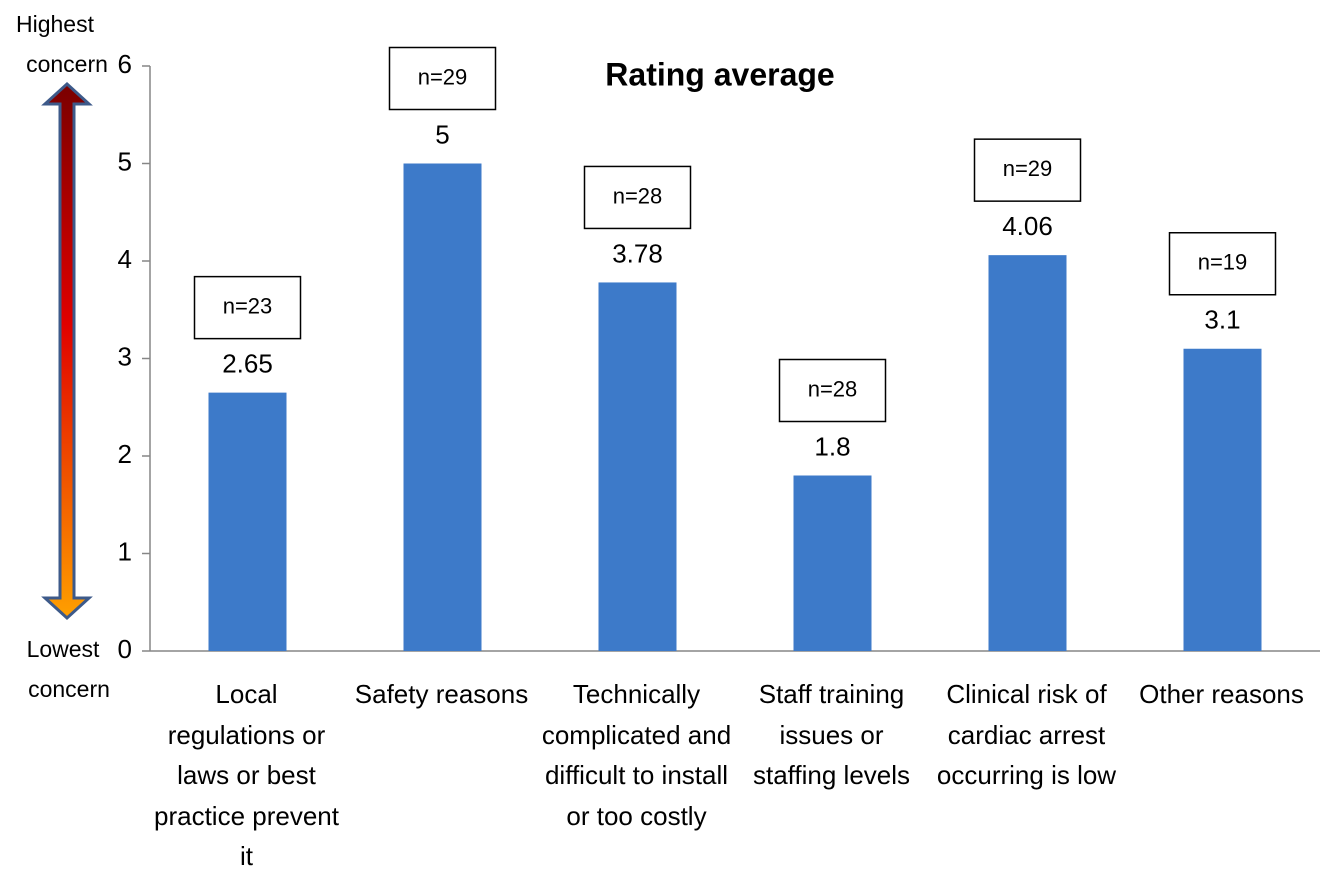  What do you see at coordinates (441, 694) in the screenshot?
I see `x-tick-label: Safety reasons` at bounding box center [441, 694].